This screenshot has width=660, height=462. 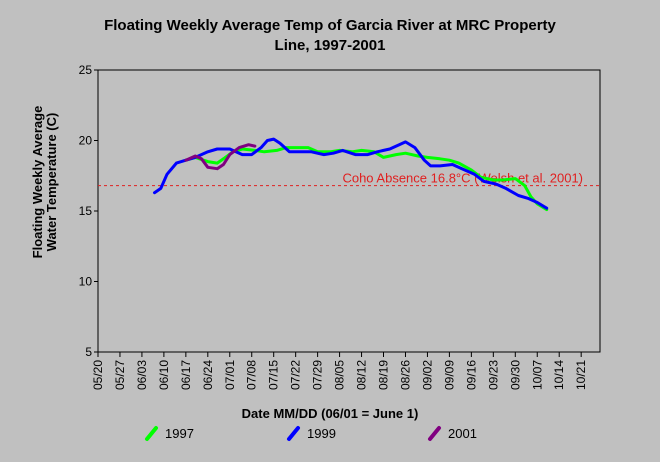 What do you see at coordinates (537, 375) in the screenshot?
I see `x-tick-label: 10/07` at bounding box center [537, 375].